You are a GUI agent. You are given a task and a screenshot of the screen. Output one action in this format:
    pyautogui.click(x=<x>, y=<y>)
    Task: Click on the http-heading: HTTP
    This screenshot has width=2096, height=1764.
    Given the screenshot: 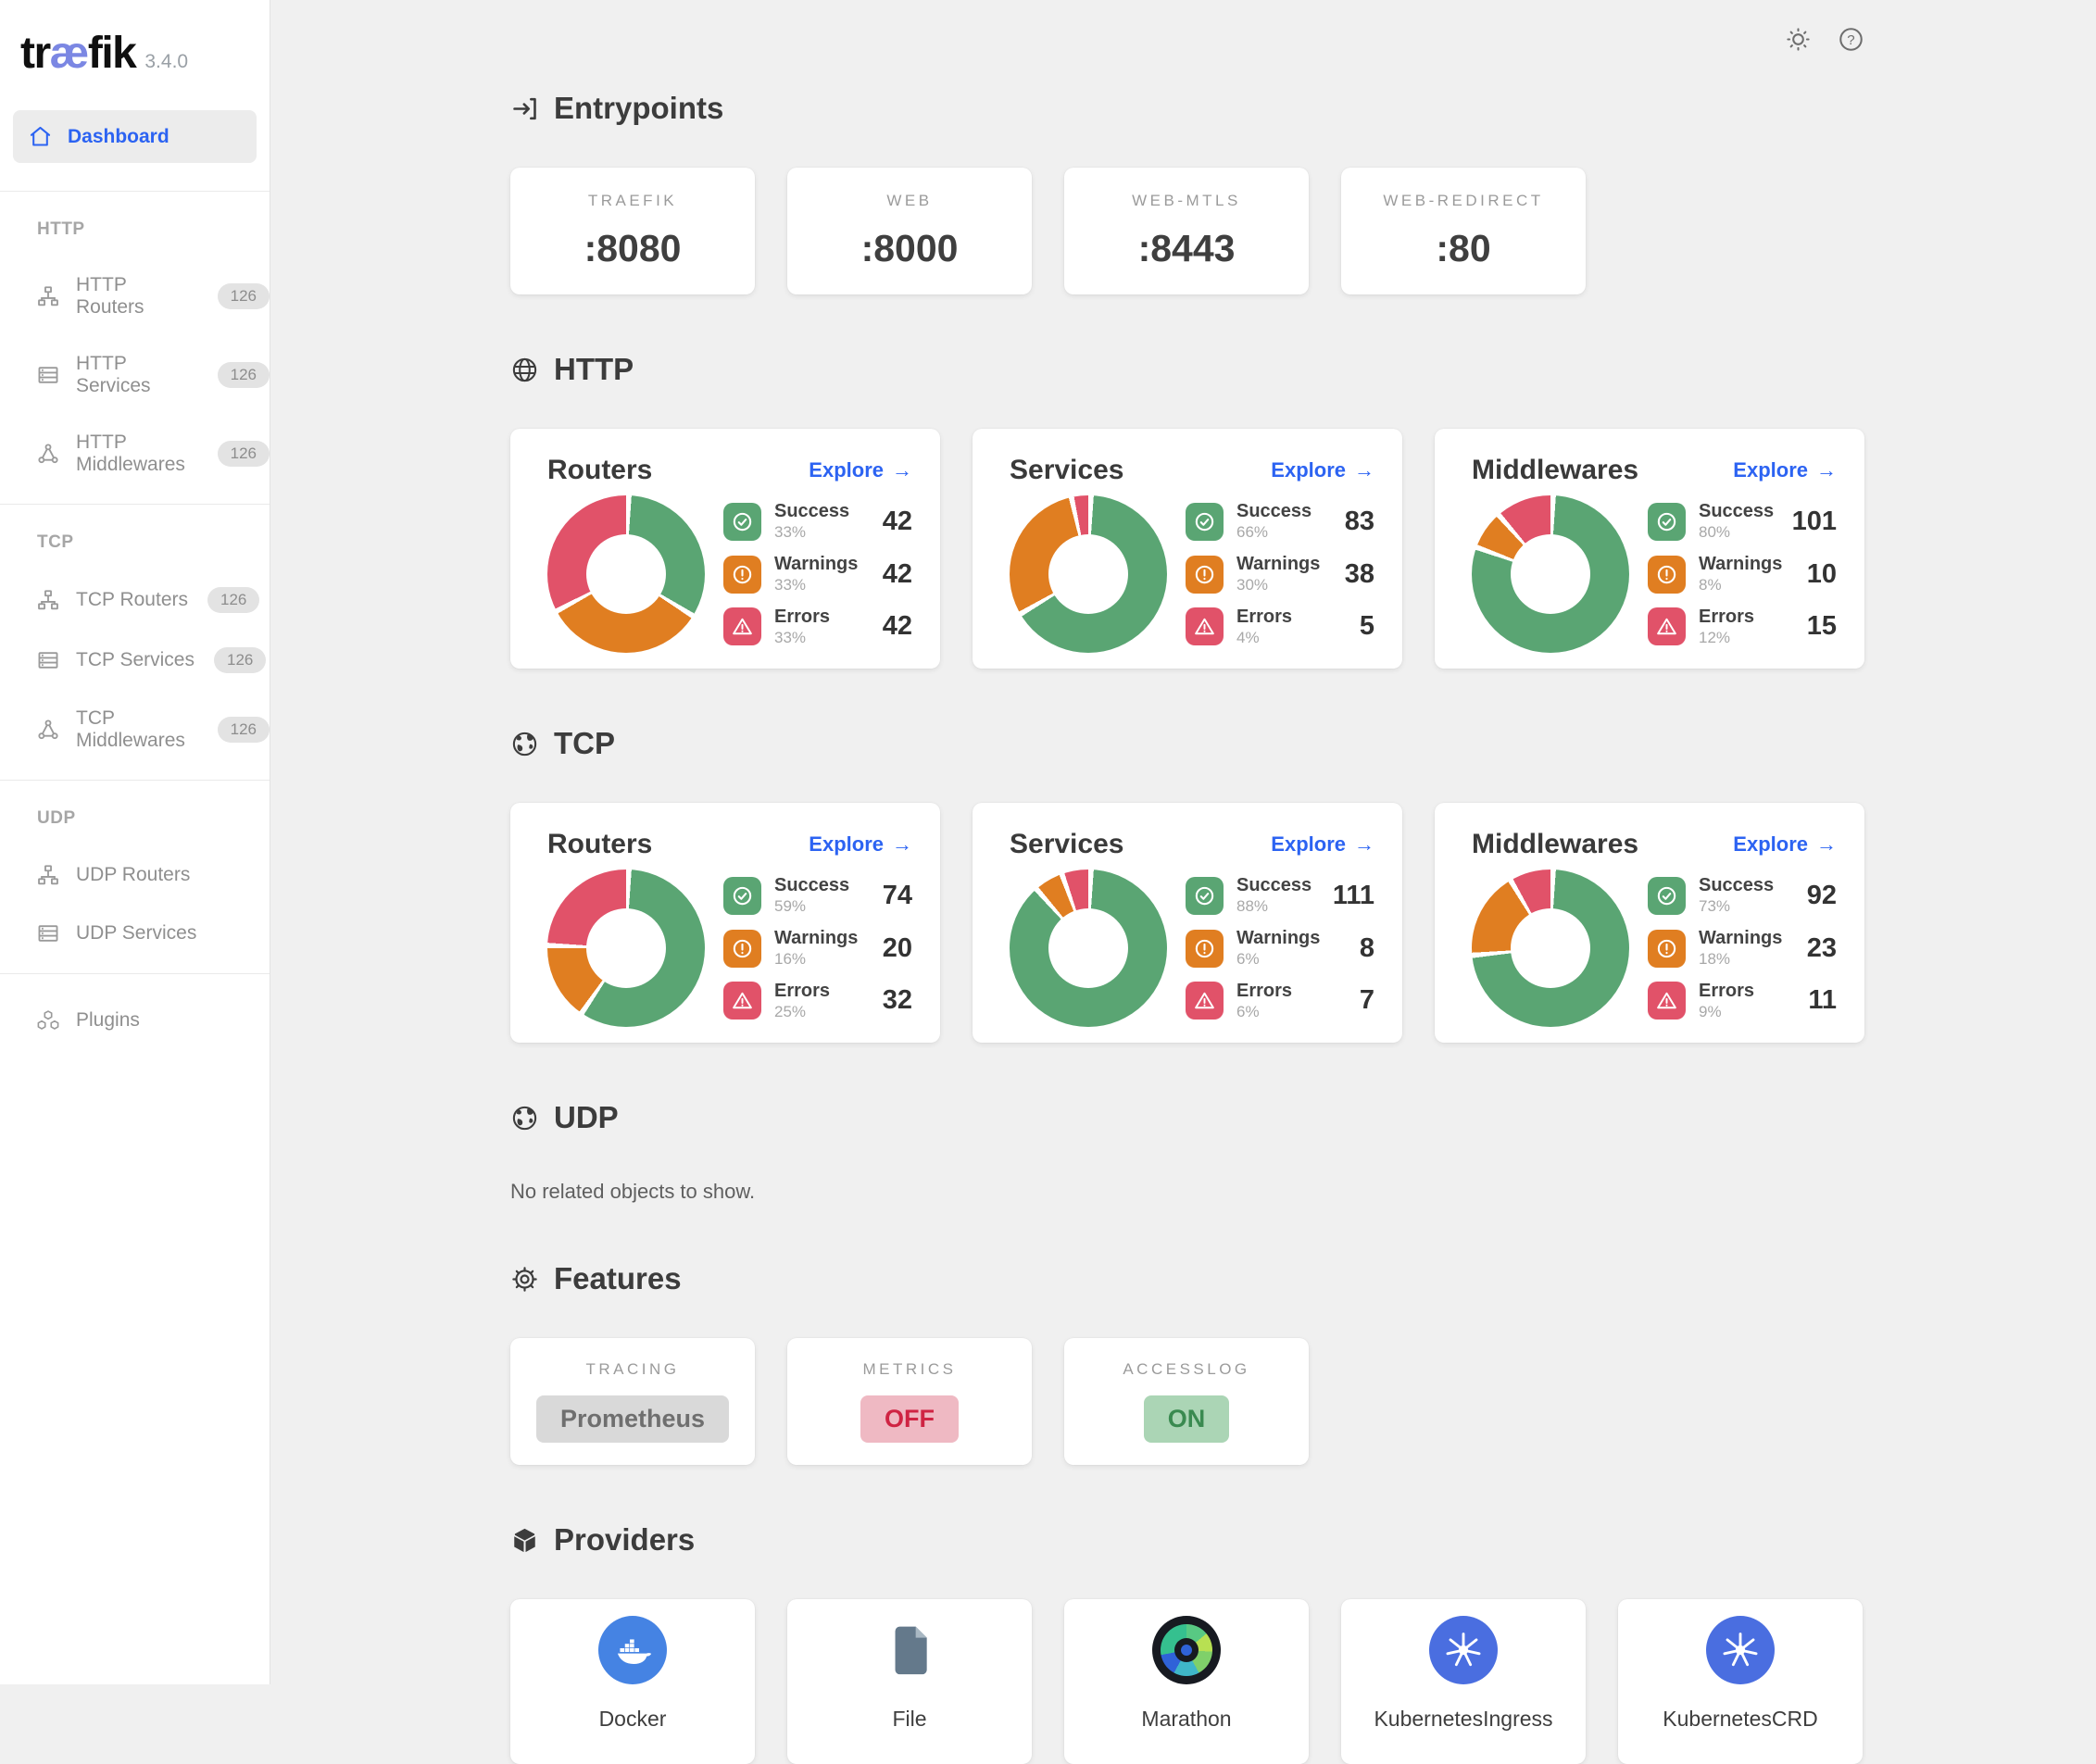 What is the action you would take?
    pyautogui.click(x=1187, y=370)
    